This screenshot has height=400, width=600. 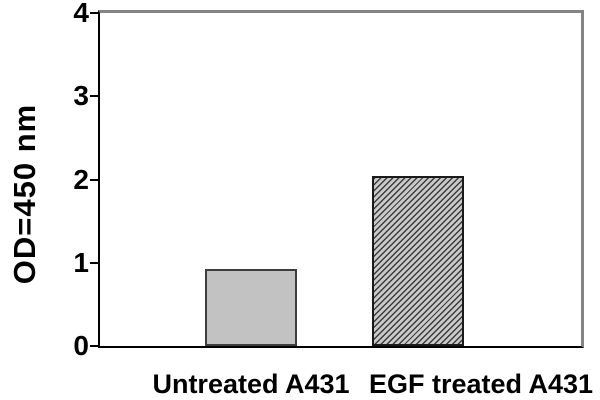 What do you see at coordinates (81, 262) in the screenshot?
I see `y-tick-label: 1` at bounding box center [81, 262].